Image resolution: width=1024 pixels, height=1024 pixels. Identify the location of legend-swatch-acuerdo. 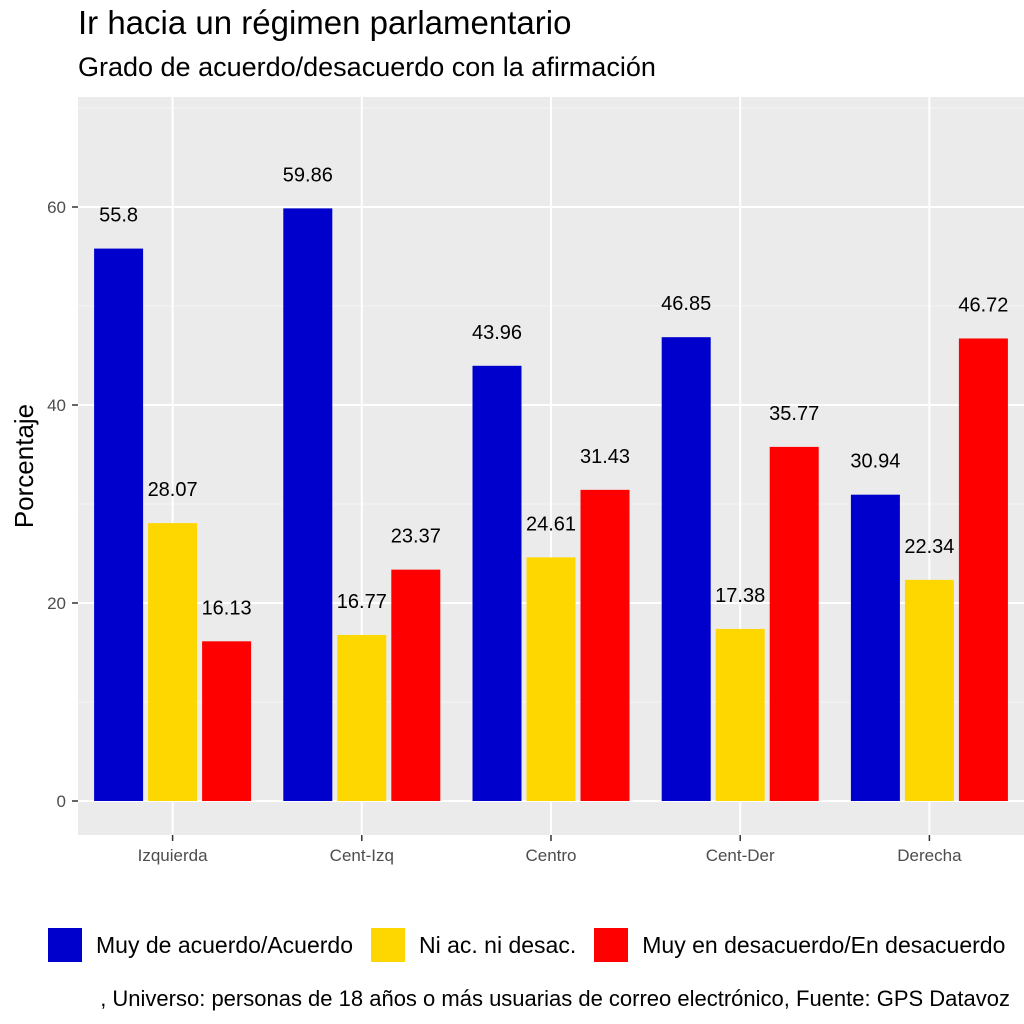
(65, 945).